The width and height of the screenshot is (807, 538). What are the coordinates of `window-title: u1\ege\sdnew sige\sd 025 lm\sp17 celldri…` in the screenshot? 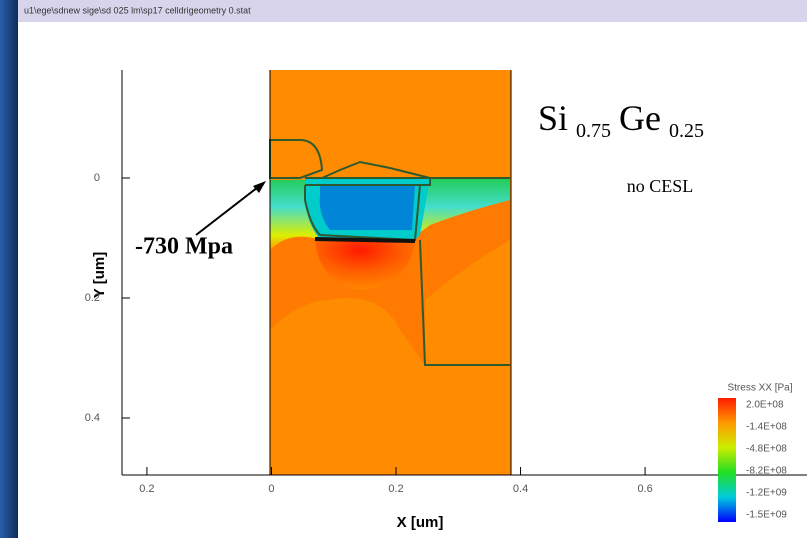 It's located at (137, 10).